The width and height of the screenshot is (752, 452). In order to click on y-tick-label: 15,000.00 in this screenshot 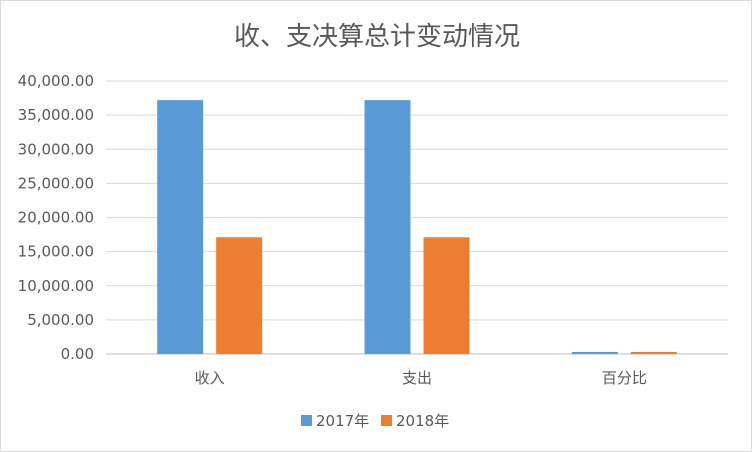, I will do `click(56, 252)`.